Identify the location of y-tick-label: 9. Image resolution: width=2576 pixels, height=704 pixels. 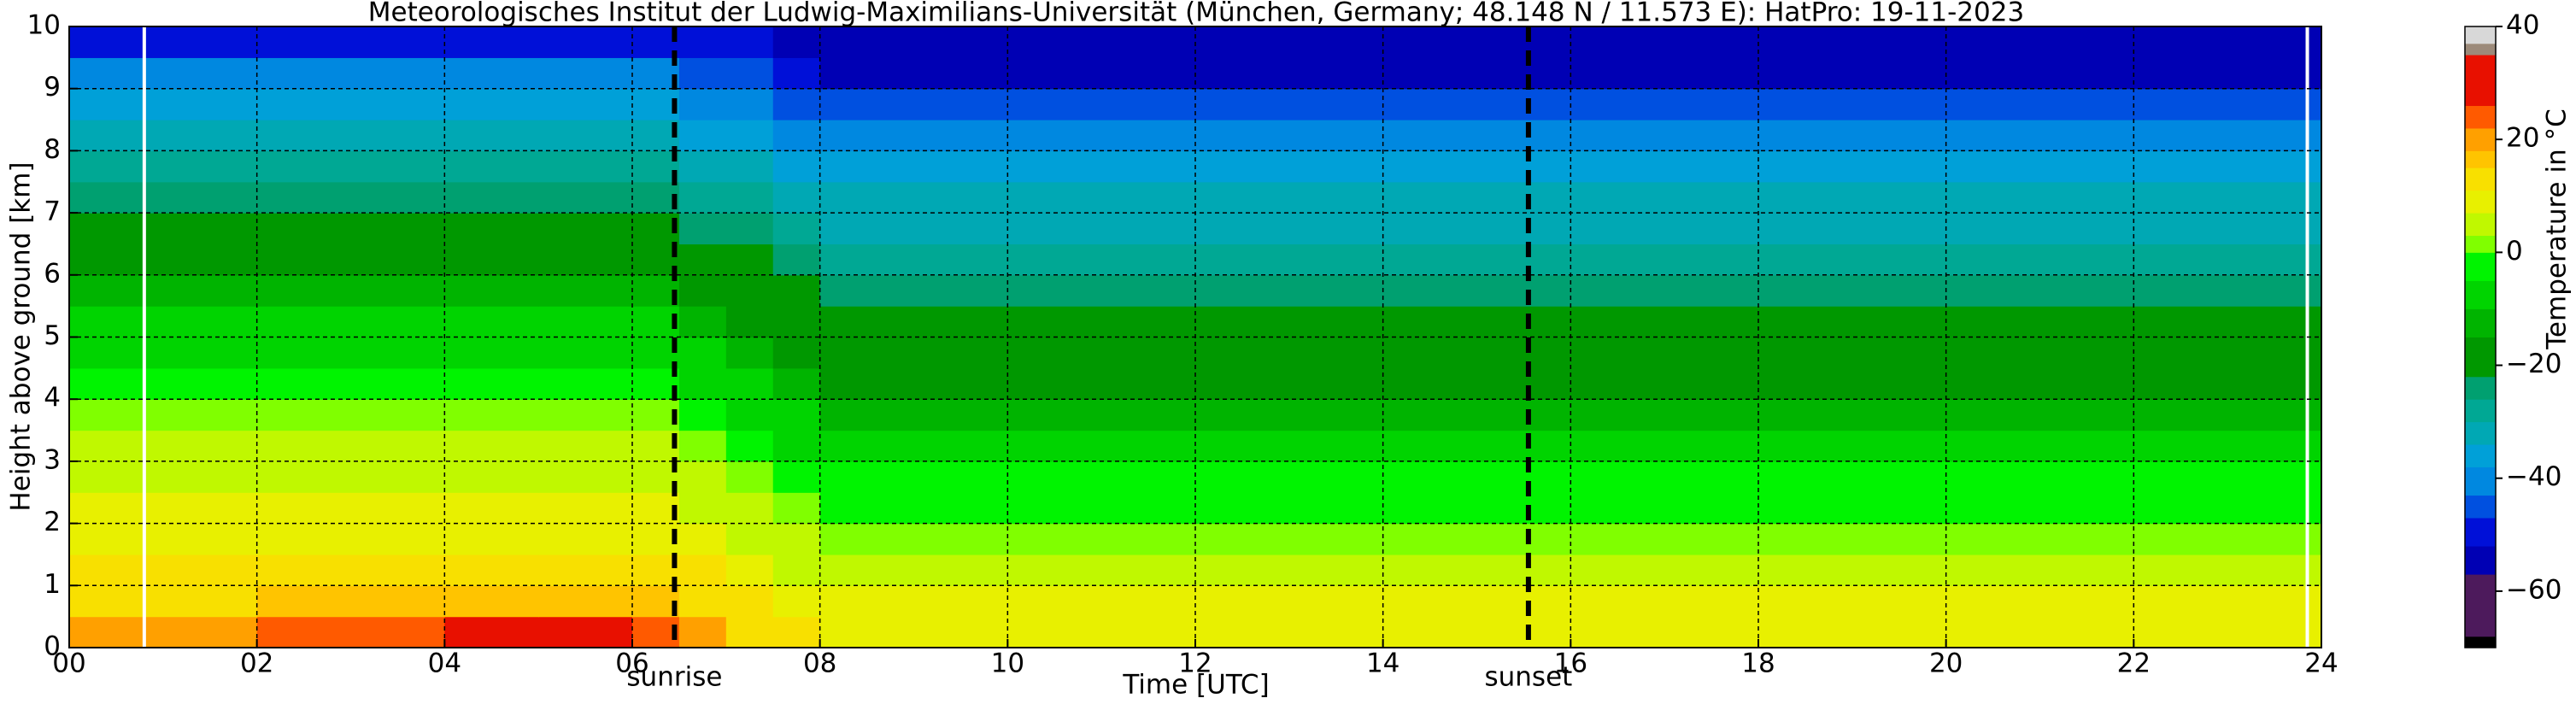
(52, 87).